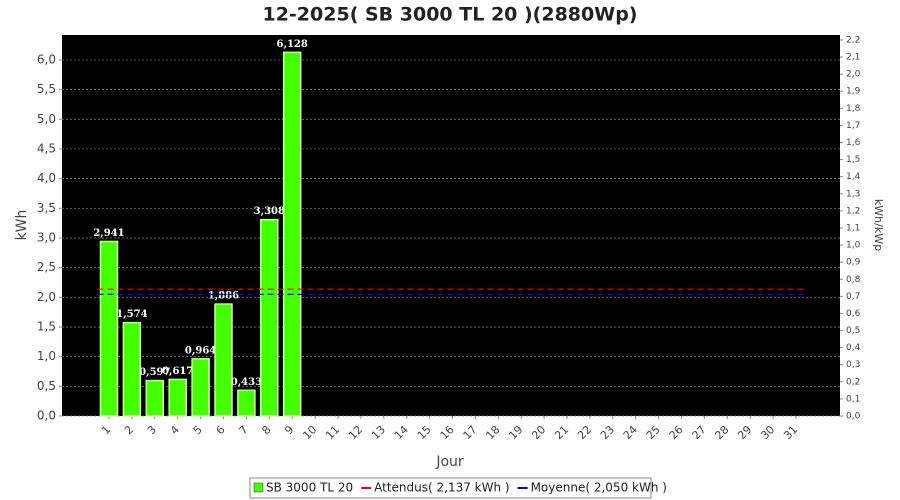  Describe the element at coordinates (154, 372) in the screenshot. I see `value-label: 0,597` at that location.